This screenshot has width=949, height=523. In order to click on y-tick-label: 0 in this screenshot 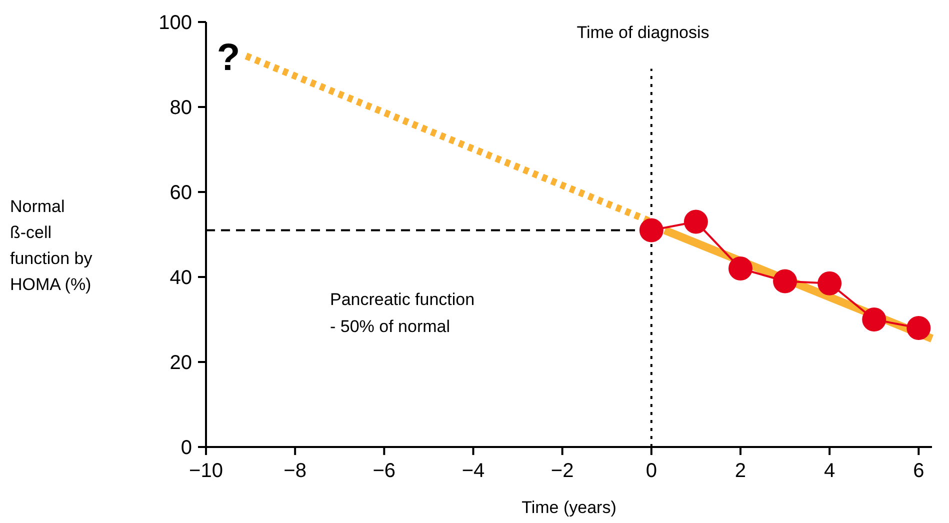, I will do `click(186, 448)`.